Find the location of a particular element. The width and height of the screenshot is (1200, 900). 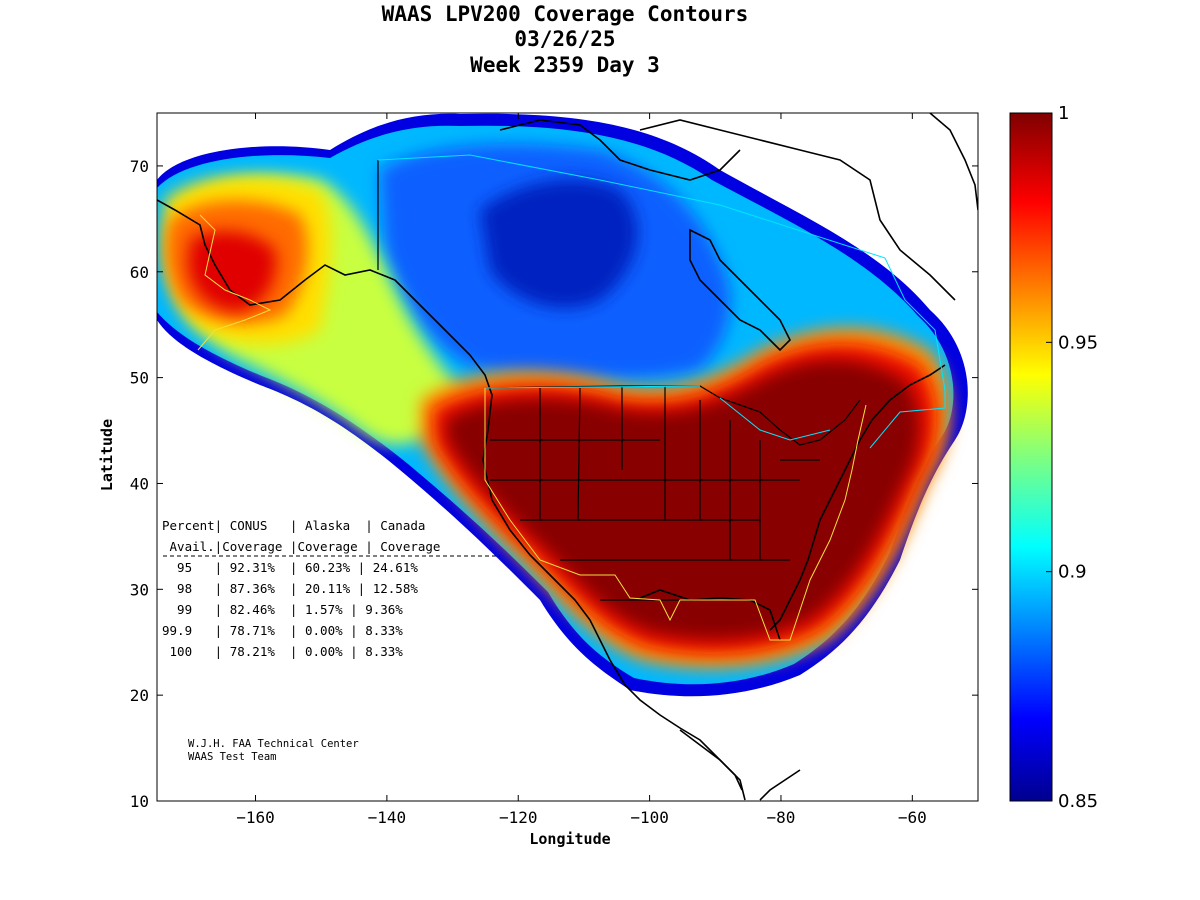

y-tick-label: 60 is located at coordinates (139, 272).